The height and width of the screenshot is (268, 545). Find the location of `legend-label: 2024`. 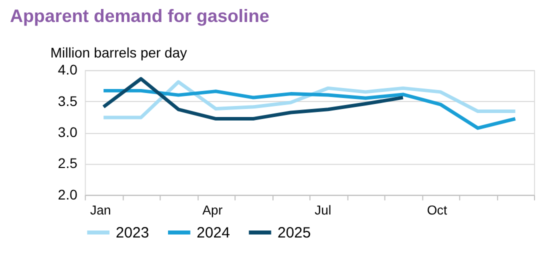

legend-label: 2024 is located at coordinates (213, 233).